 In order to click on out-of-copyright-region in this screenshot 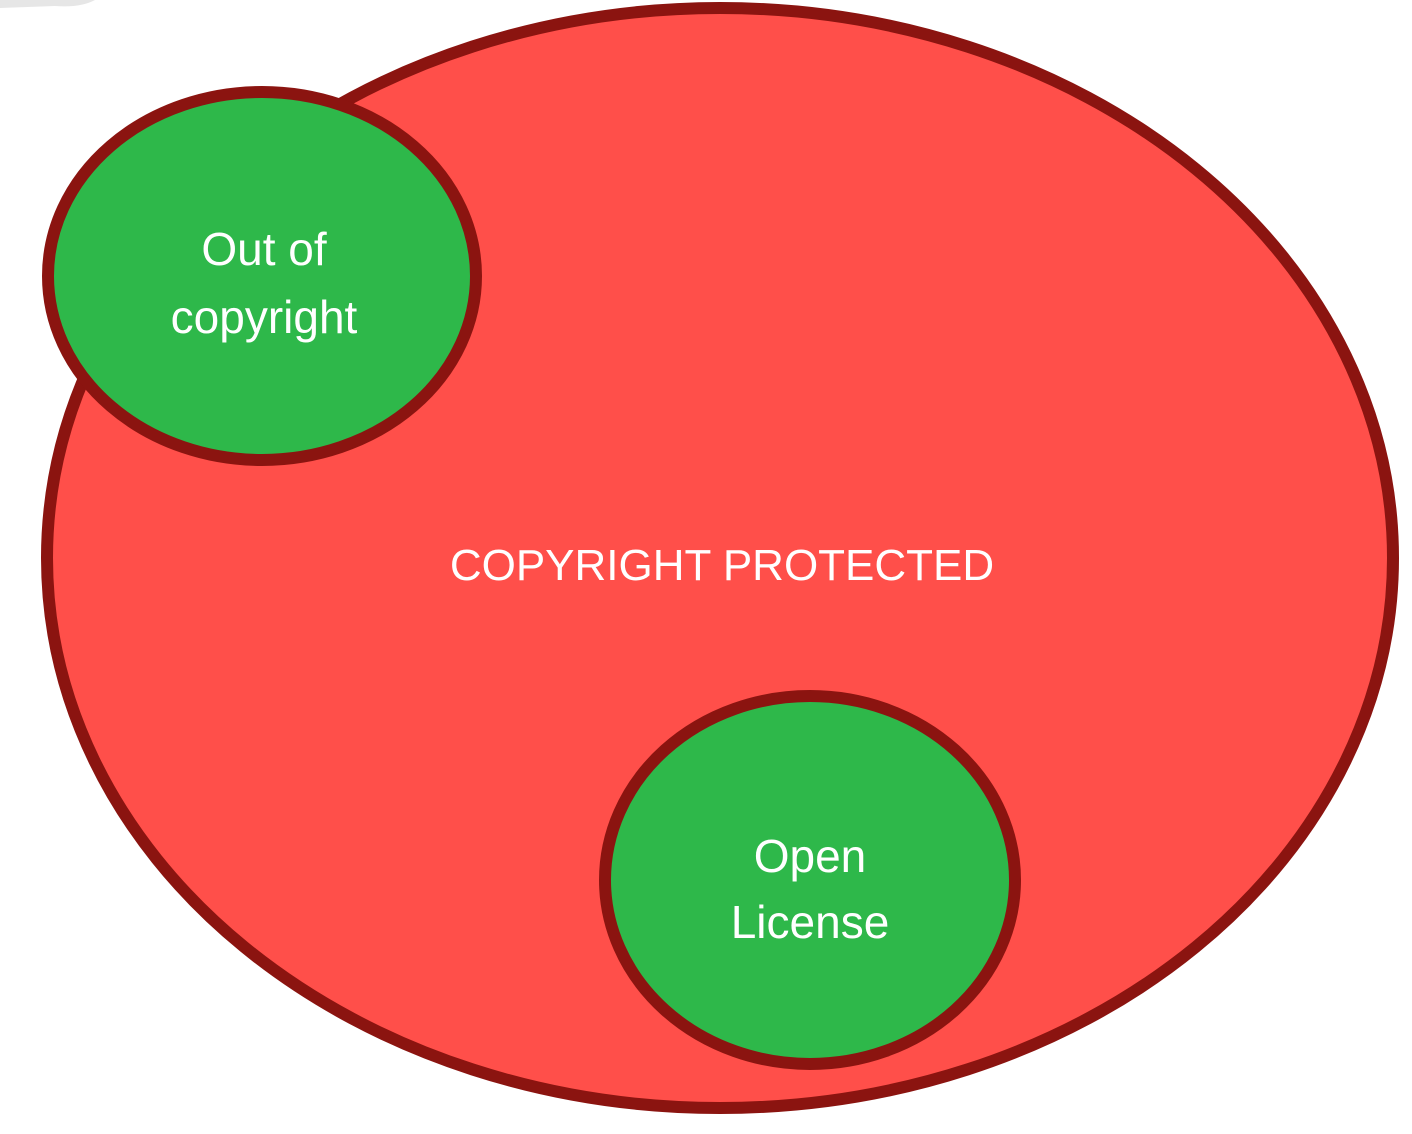, I will do `click(262, 276)`.